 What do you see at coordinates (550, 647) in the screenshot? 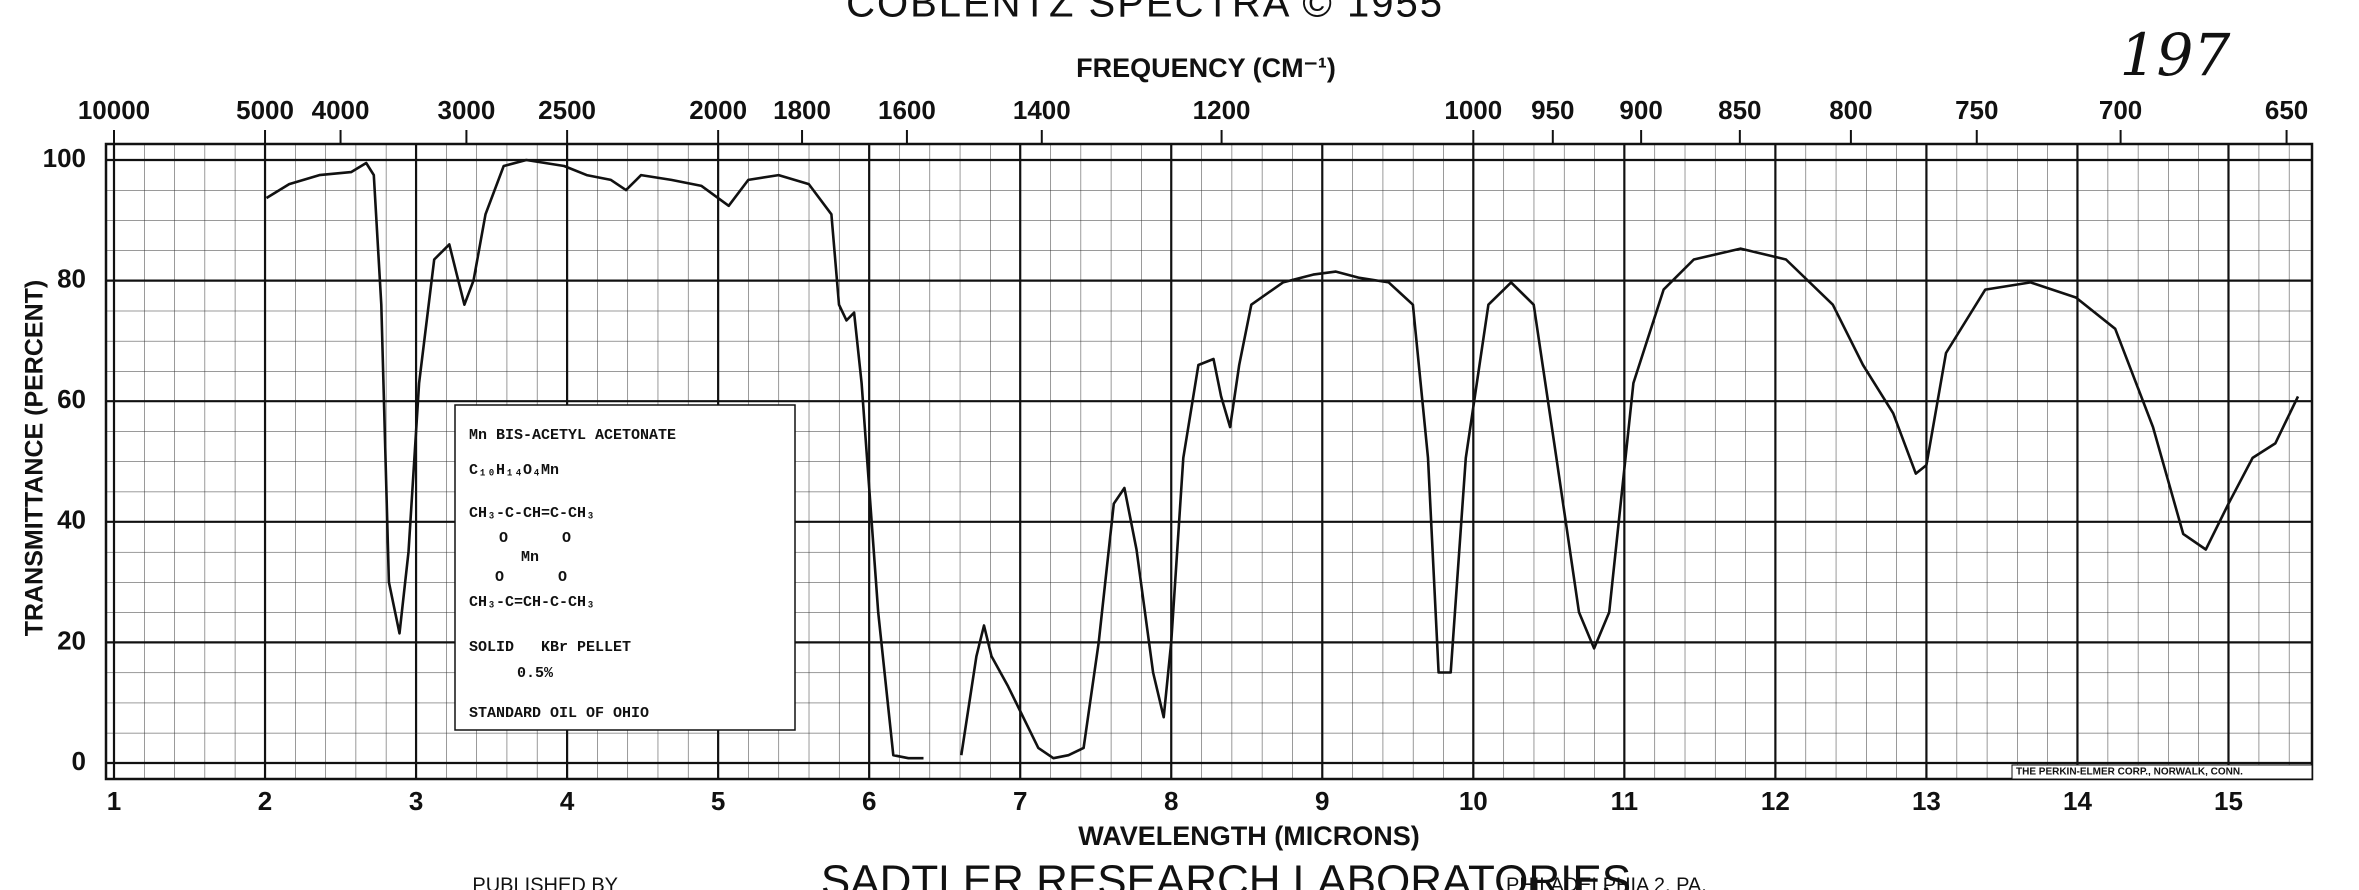
I see `sample-prep: SOLID KBr PELLET` at bounding box center [550, 647].